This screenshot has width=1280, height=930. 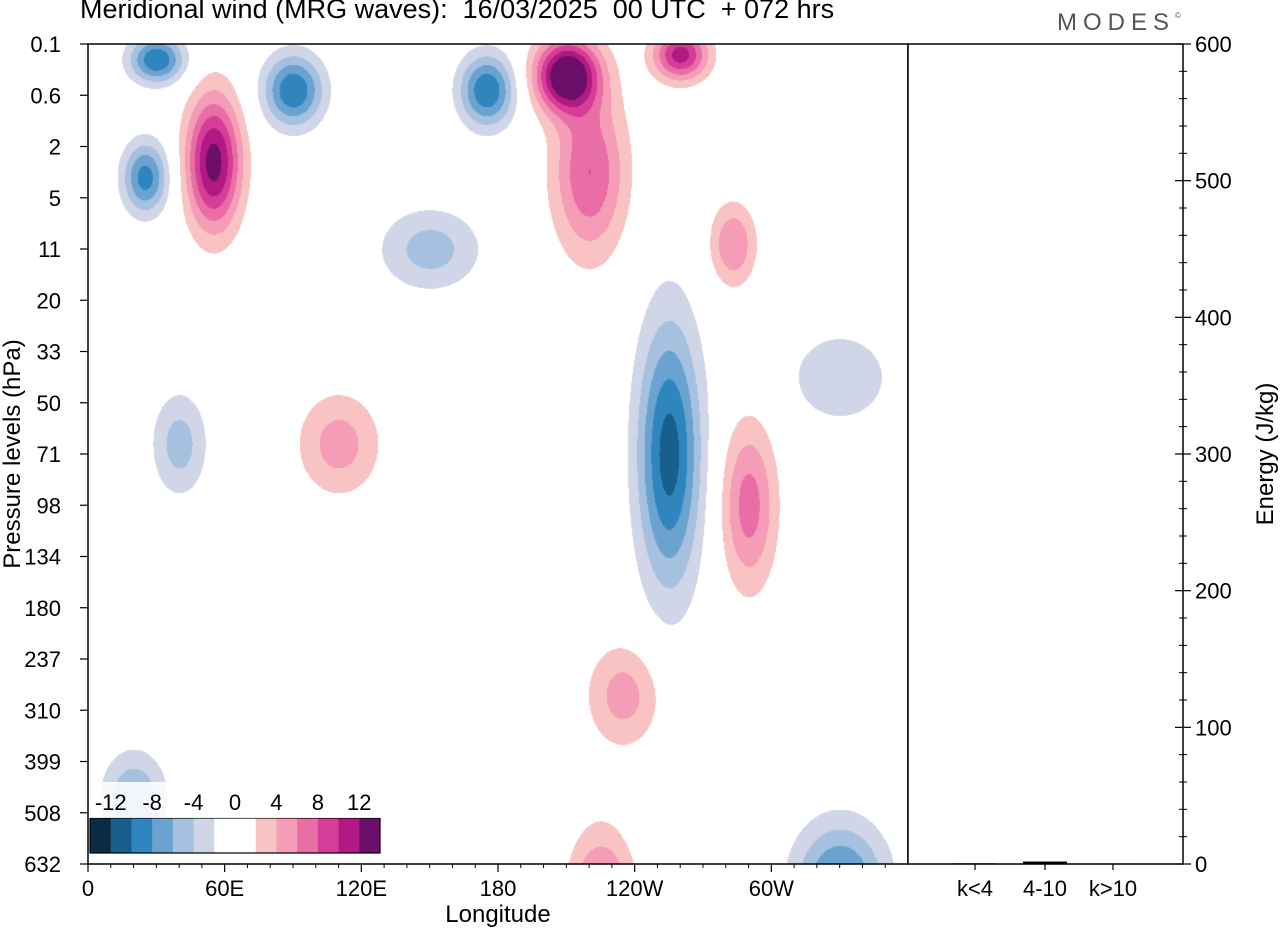 I want to click on colorbar-label-backdrop, so click(x=234, y=800).